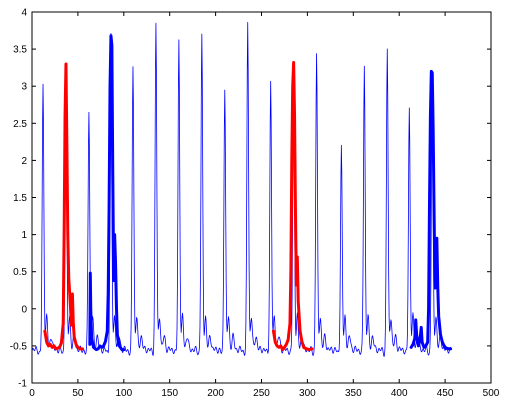 The image size is (505, 400). I want to click on x-tick-label: 500, so click(491, 393).